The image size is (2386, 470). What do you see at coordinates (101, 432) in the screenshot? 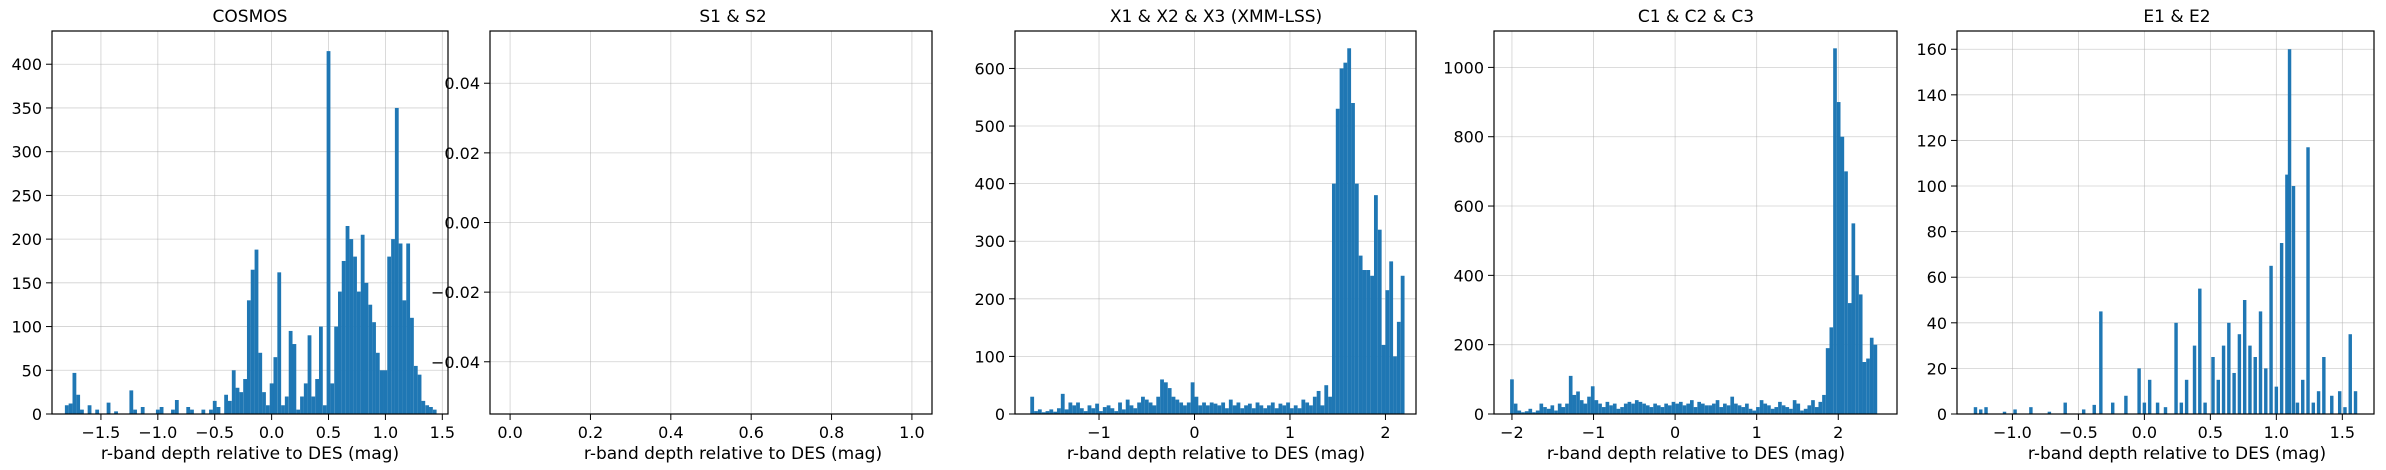
I see `x-tick-label: −1.5` at bounding box center [101, 432].